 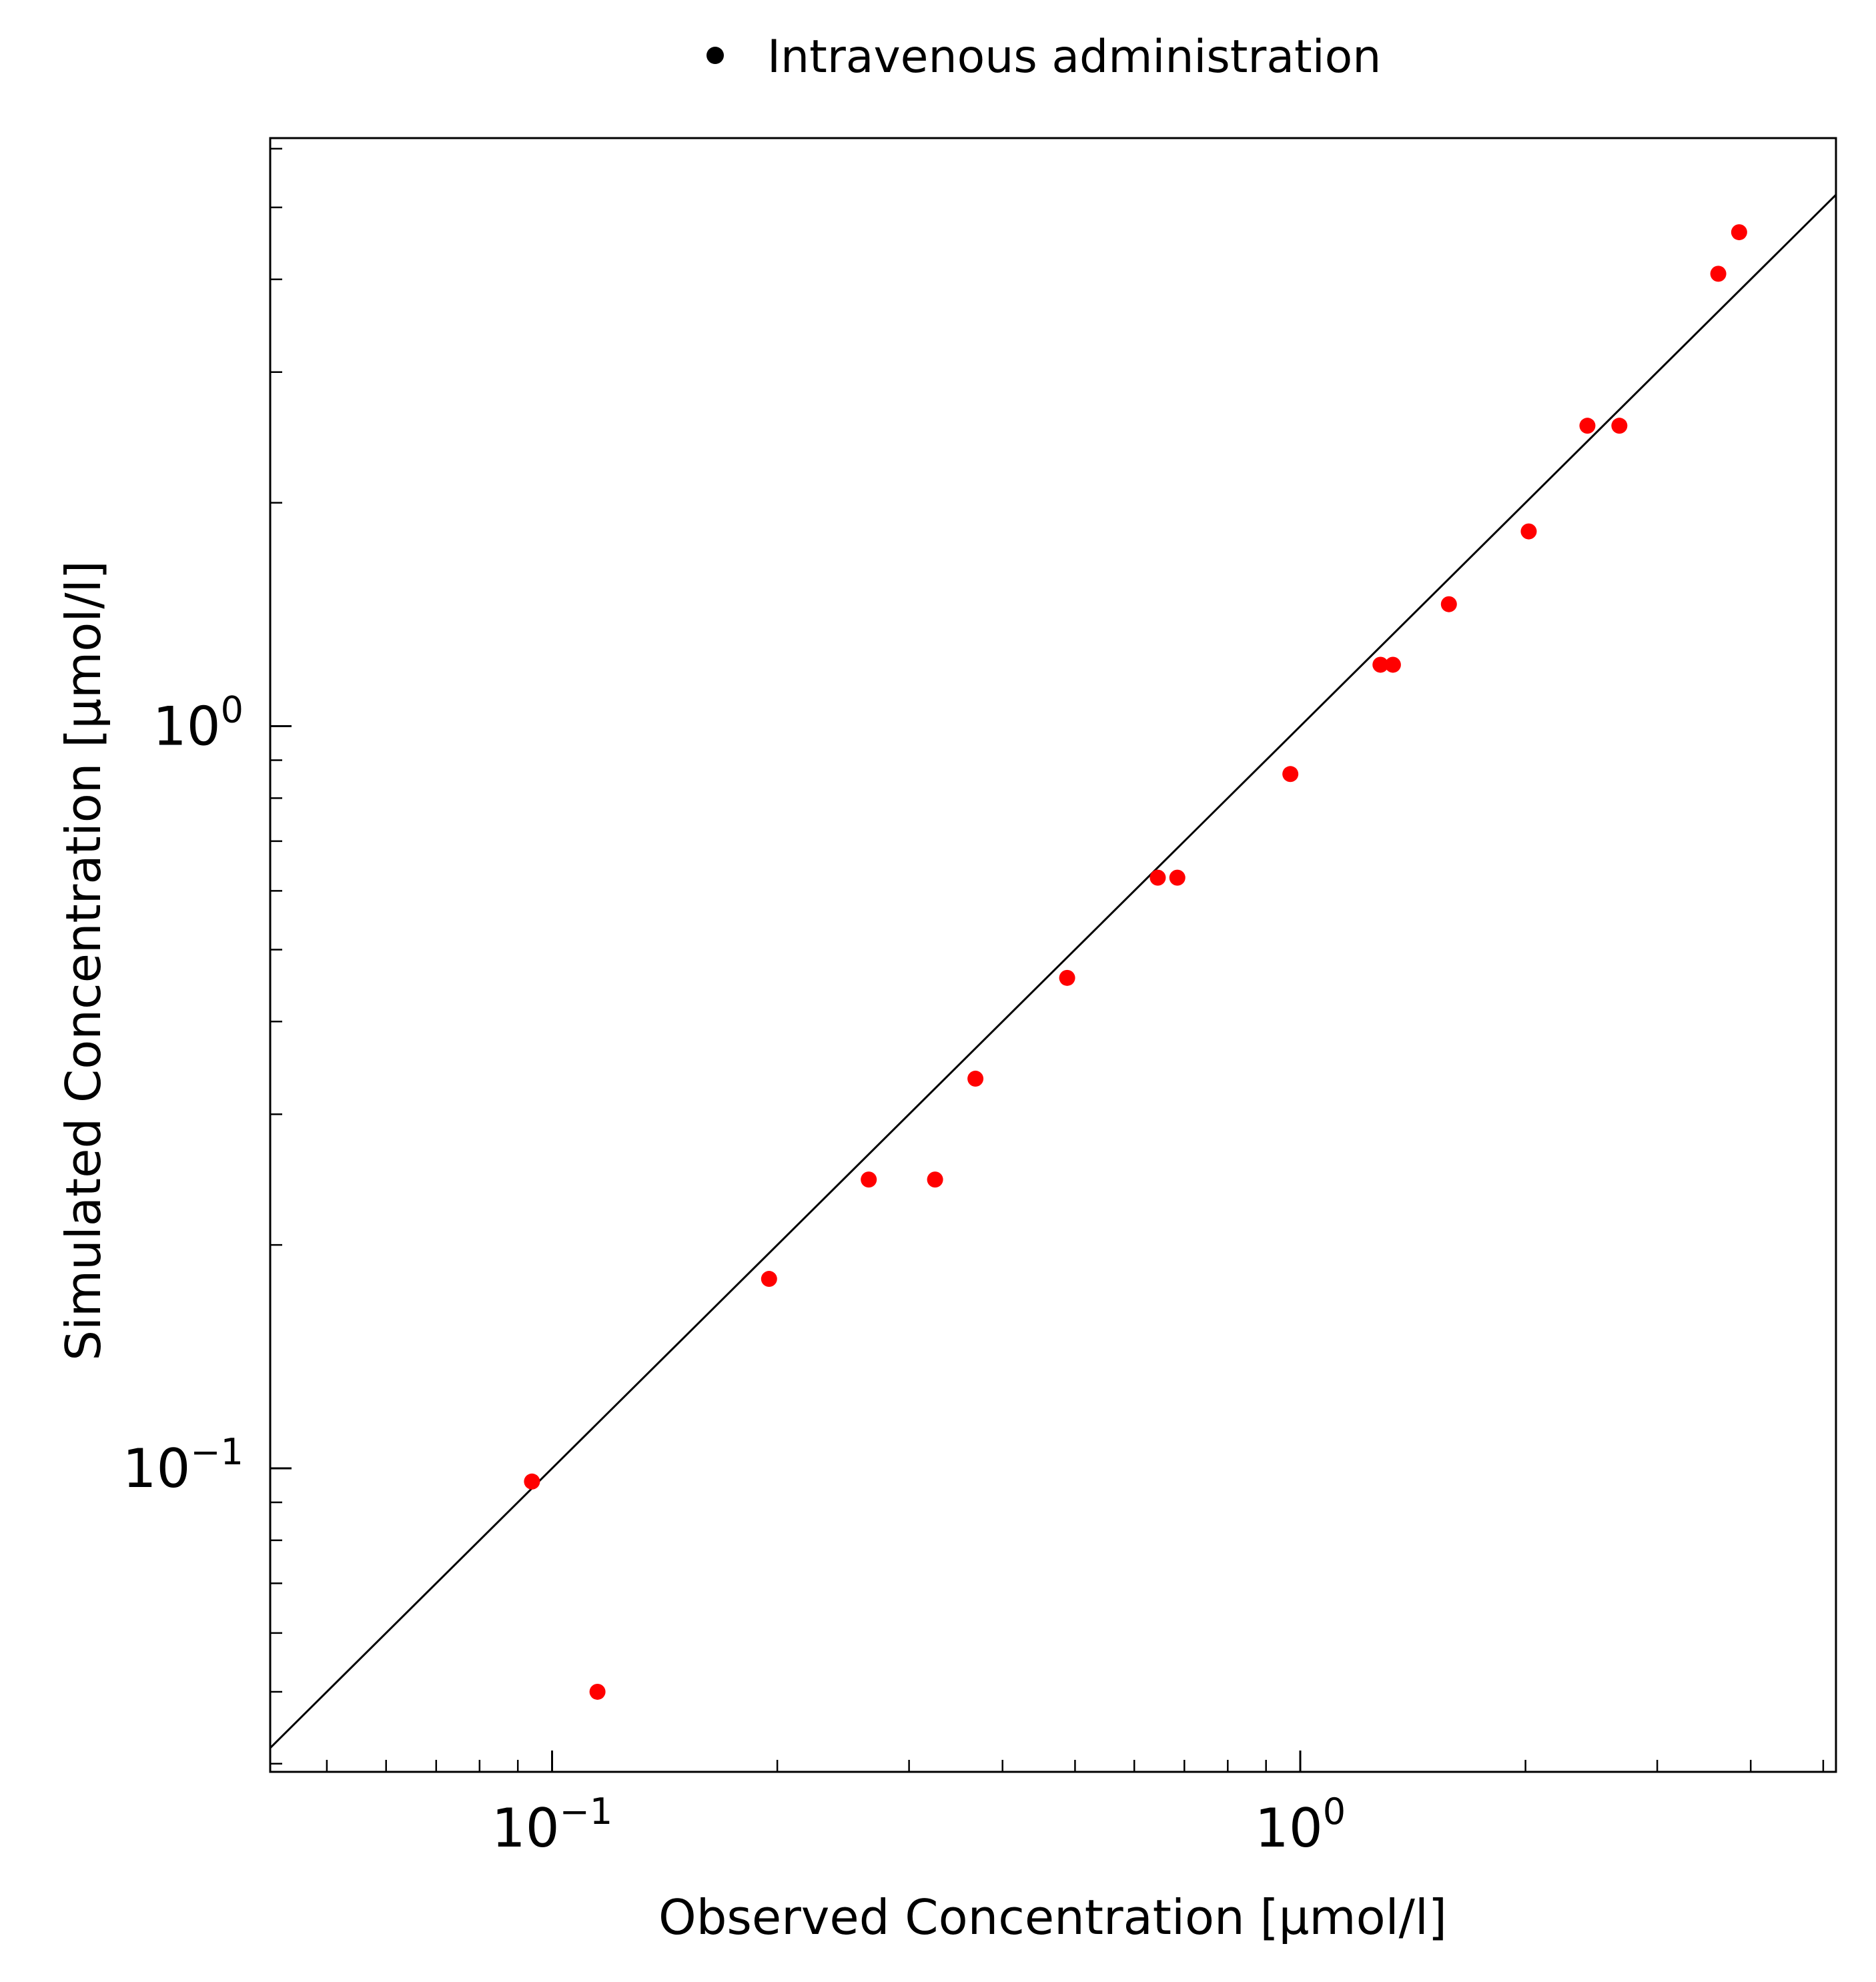 I want to click on x-axis-ticks, so click(x=1075, y=1761).